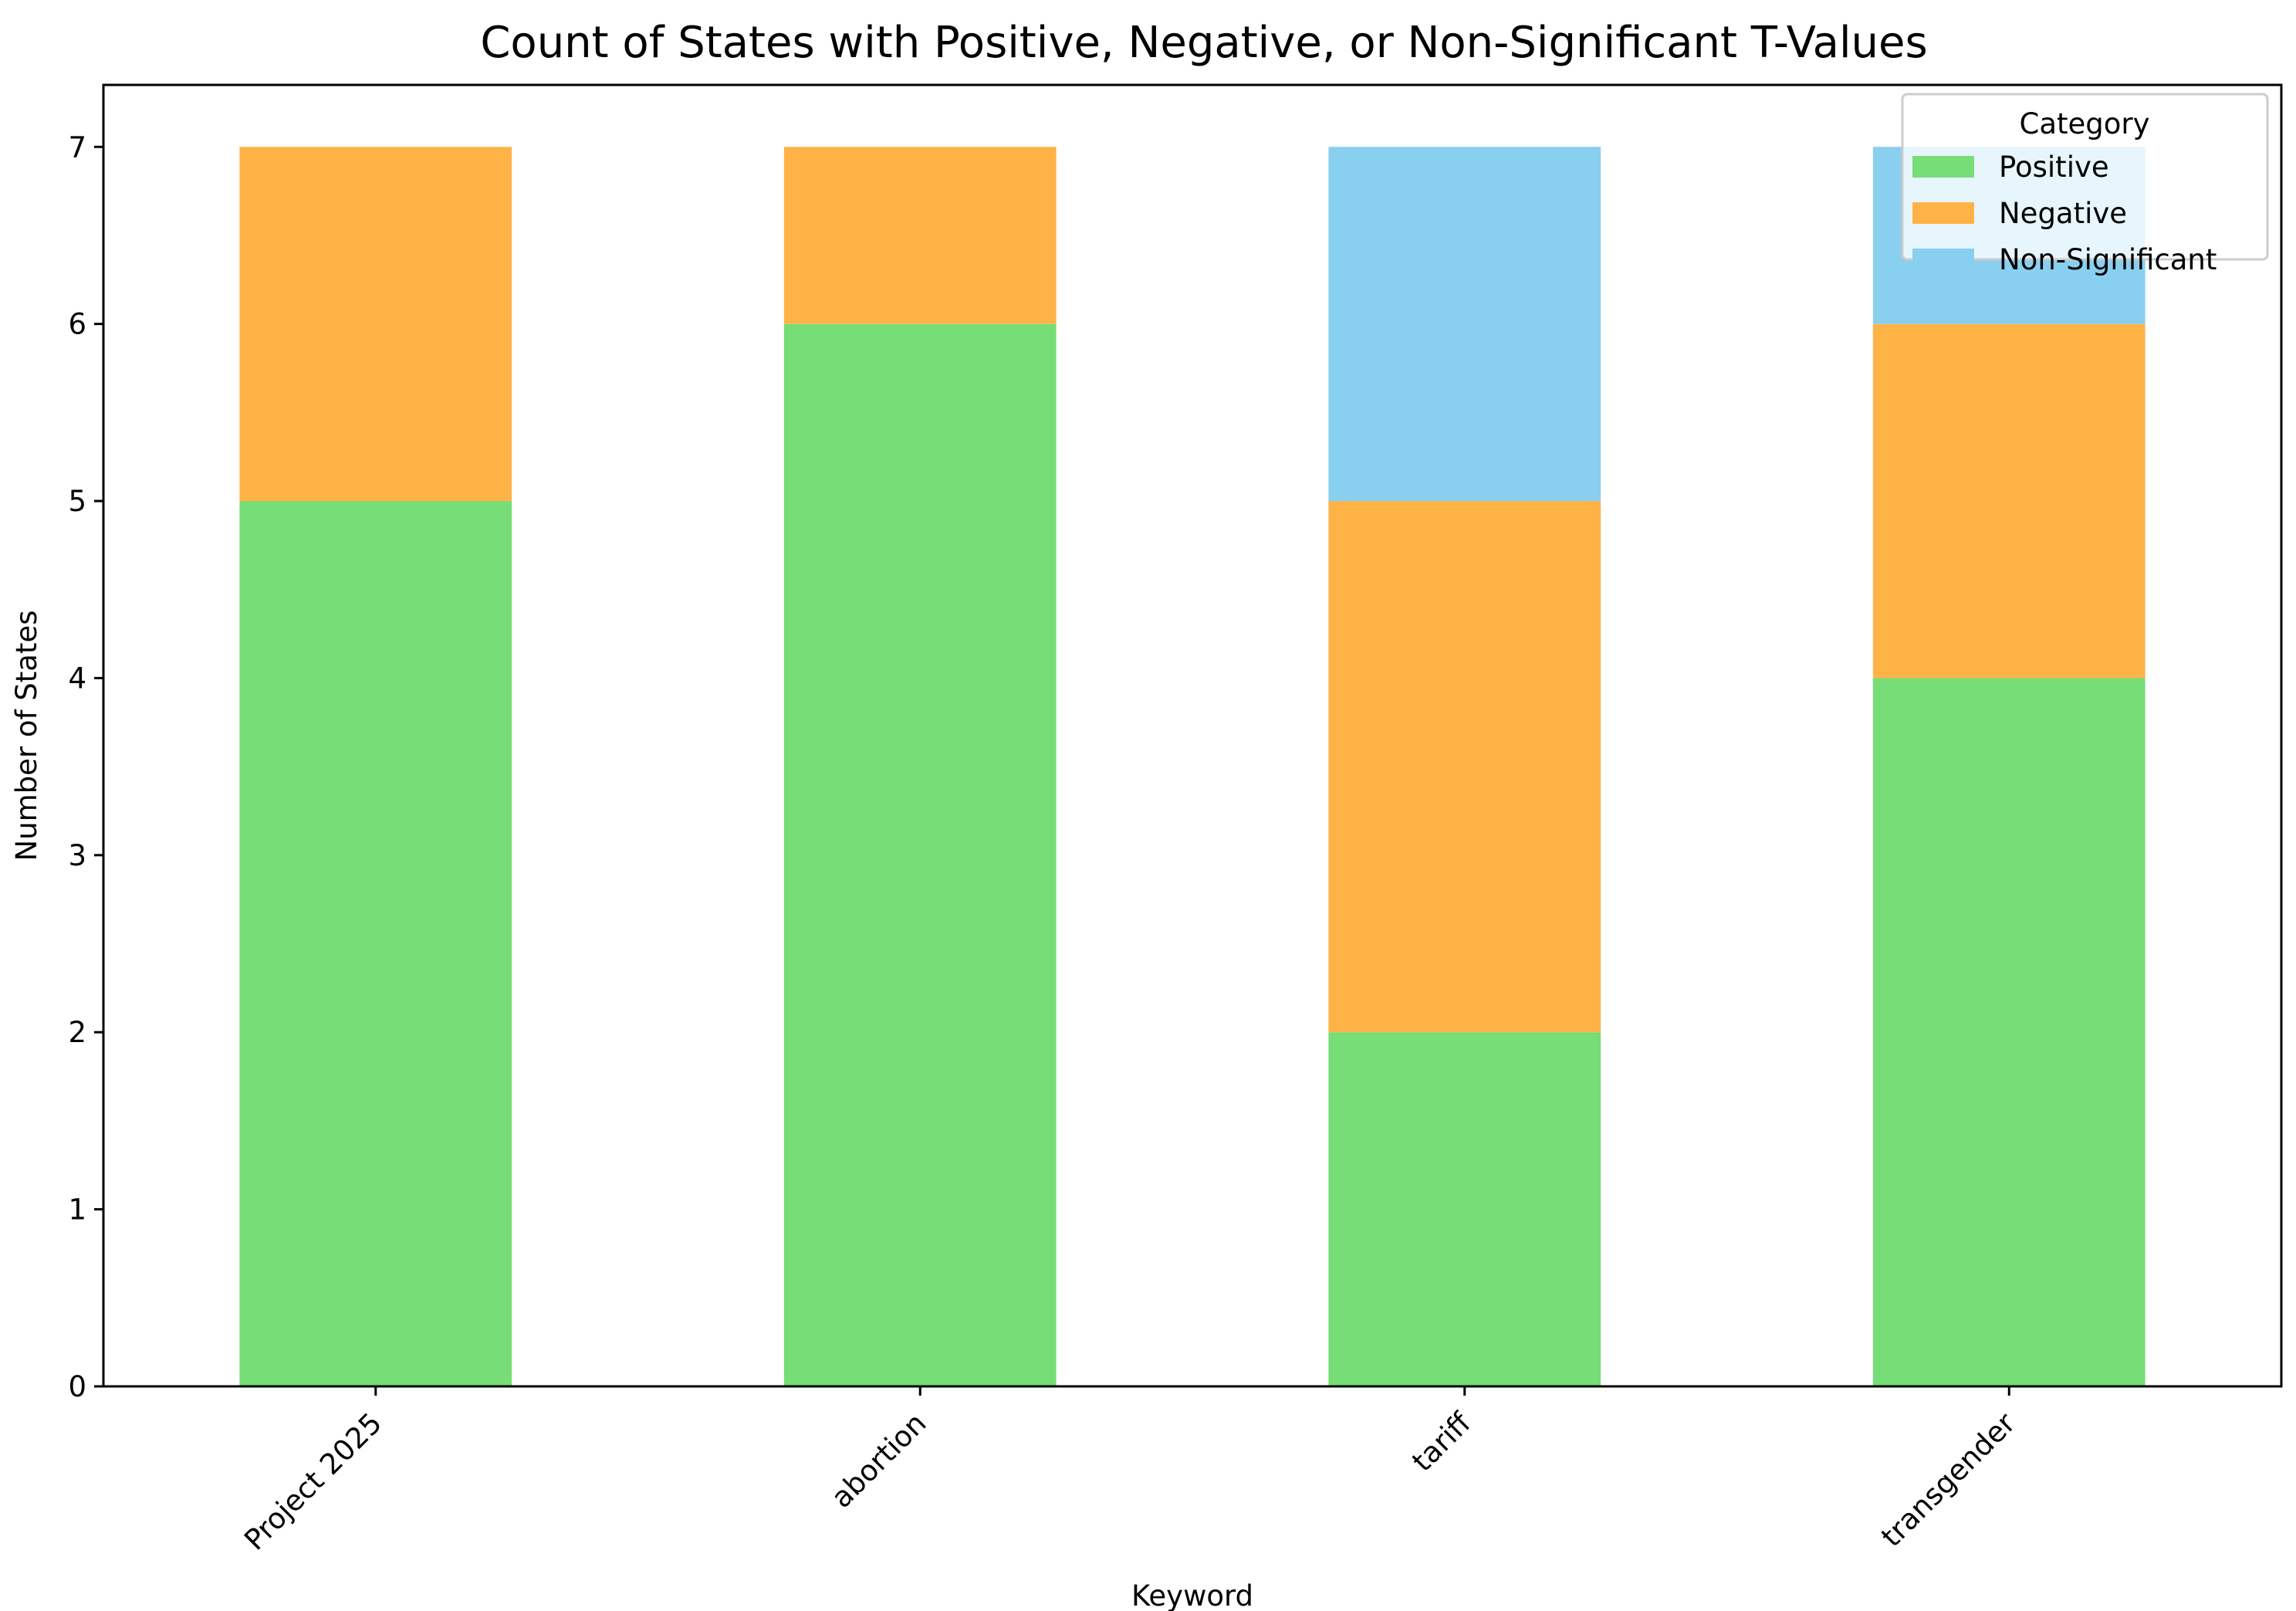 The height and width of the screenshot is (1611, 2296). What do you see at coordinates (2084, 123) in the screenshot?
I see `legend-title: Category` at bounding box center [2084, 123].